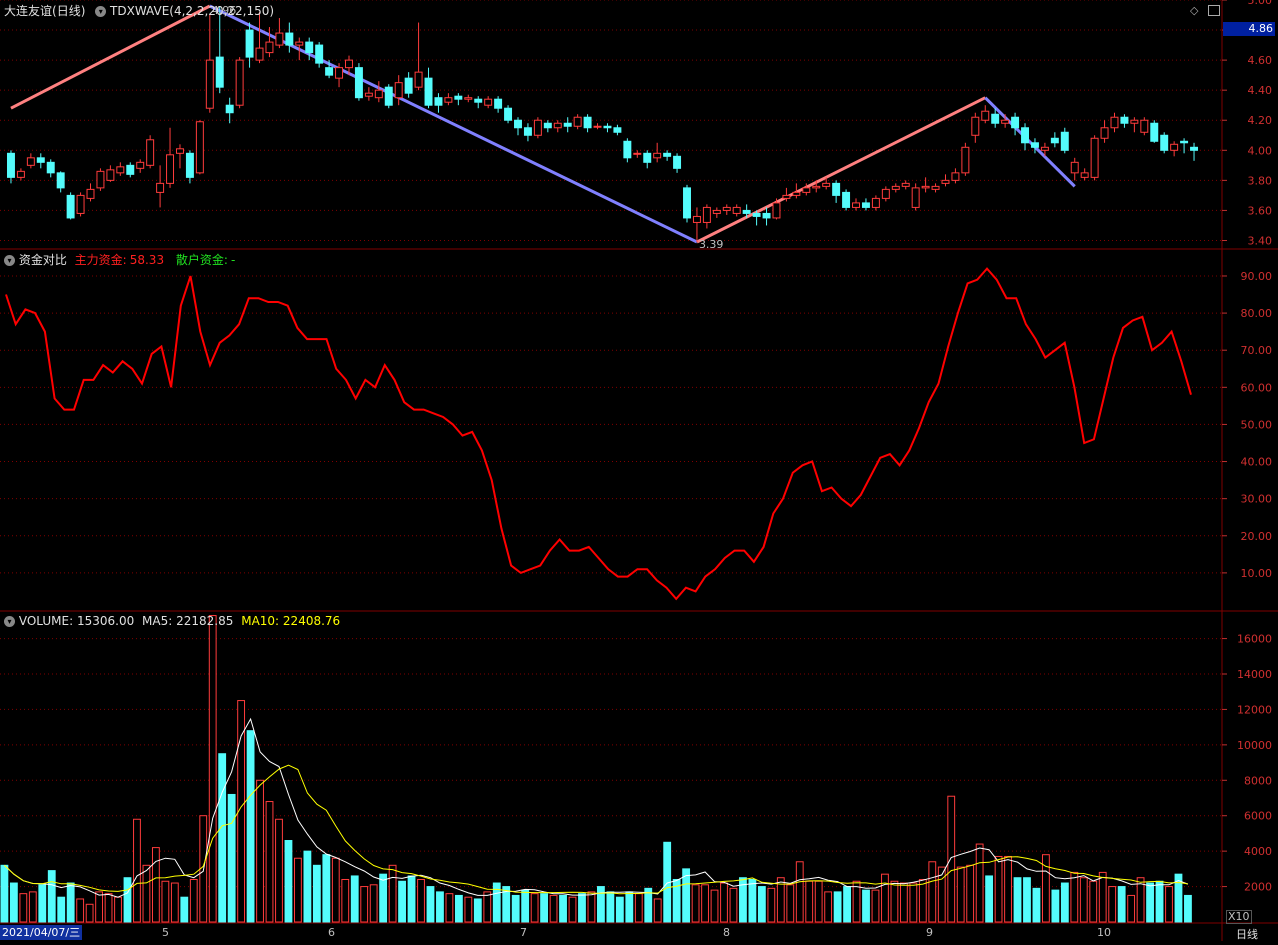 The image size is (1278, 945). I want to click on y-tick-label: 8000, so click(1258, 780).